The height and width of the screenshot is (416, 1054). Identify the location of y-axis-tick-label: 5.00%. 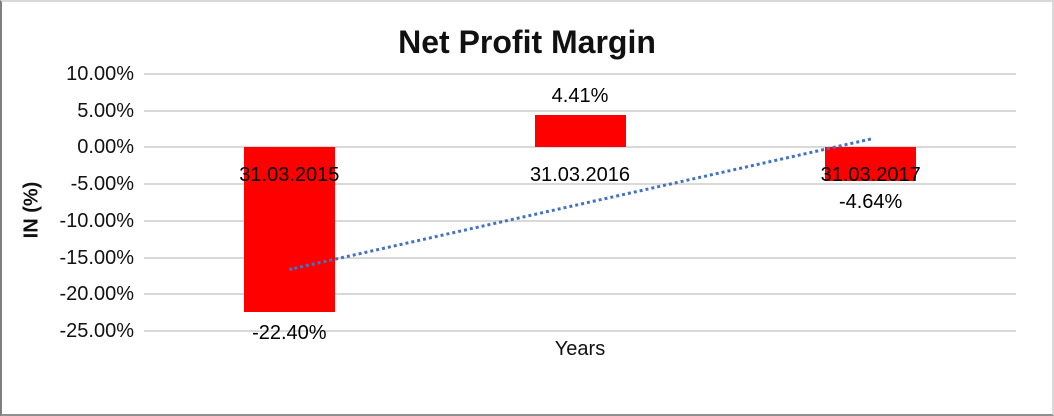
(105, 110).